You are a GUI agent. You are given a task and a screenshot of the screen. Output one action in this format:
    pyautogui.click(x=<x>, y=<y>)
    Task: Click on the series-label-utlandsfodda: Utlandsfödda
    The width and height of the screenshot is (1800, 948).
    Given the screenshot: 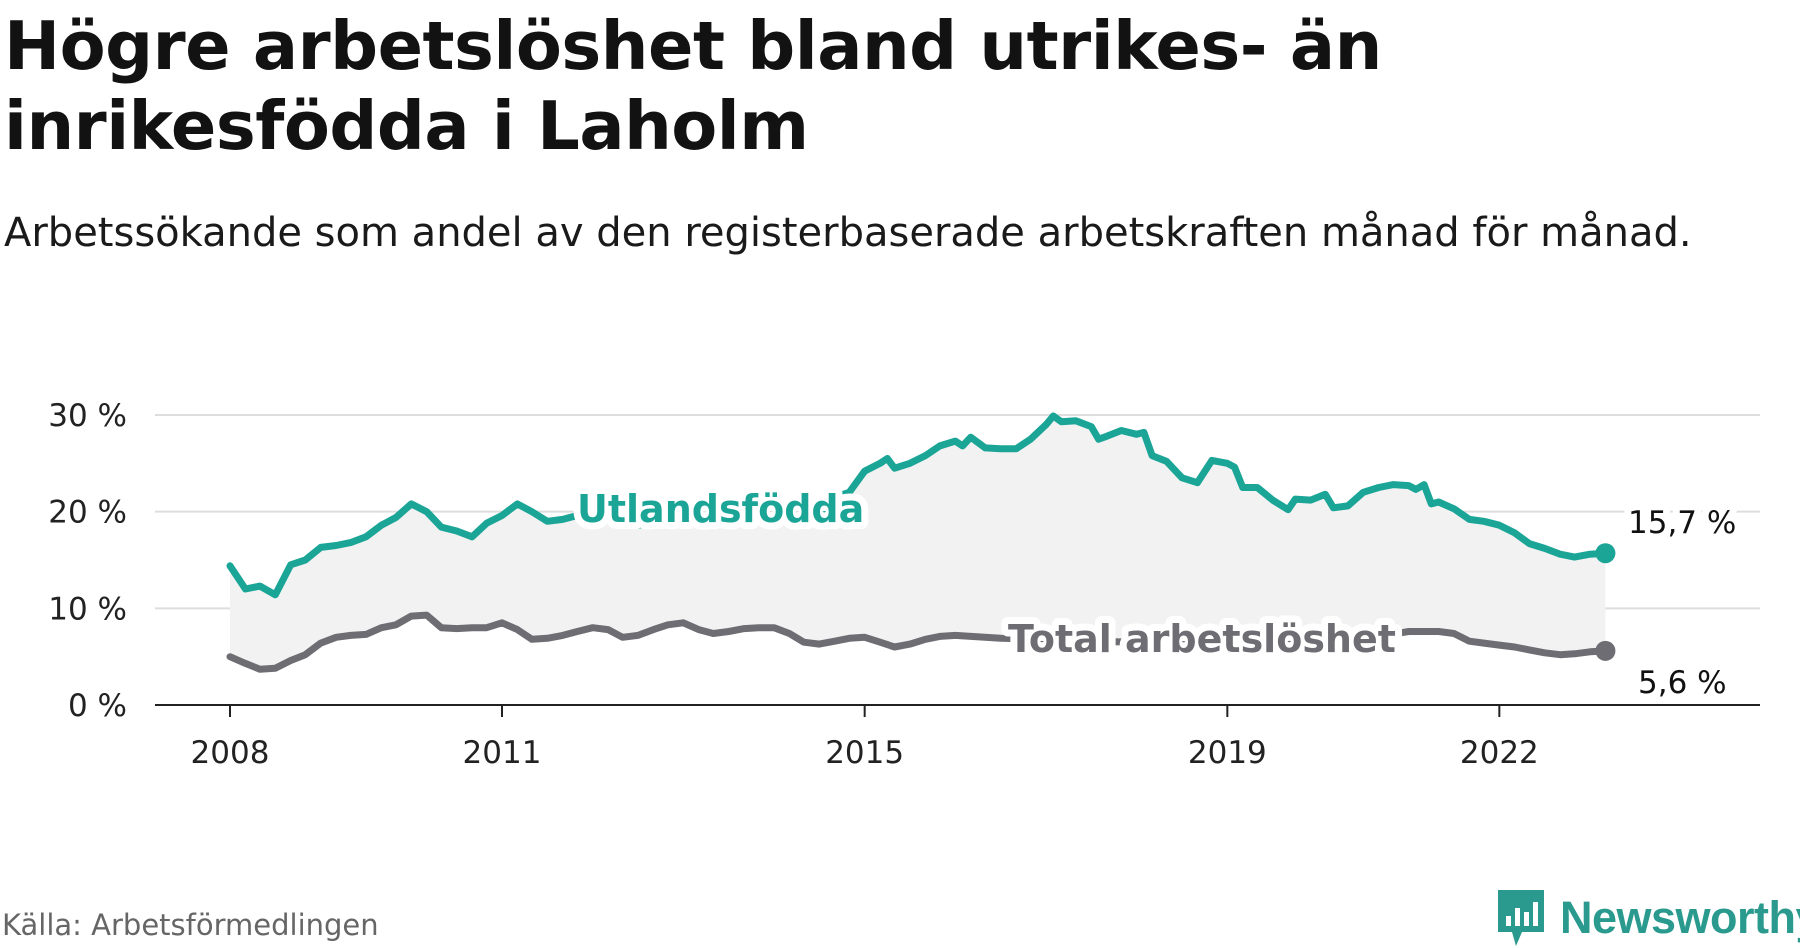 What is the action you would take?
    pyautogui.click(x=720, y=509)
    